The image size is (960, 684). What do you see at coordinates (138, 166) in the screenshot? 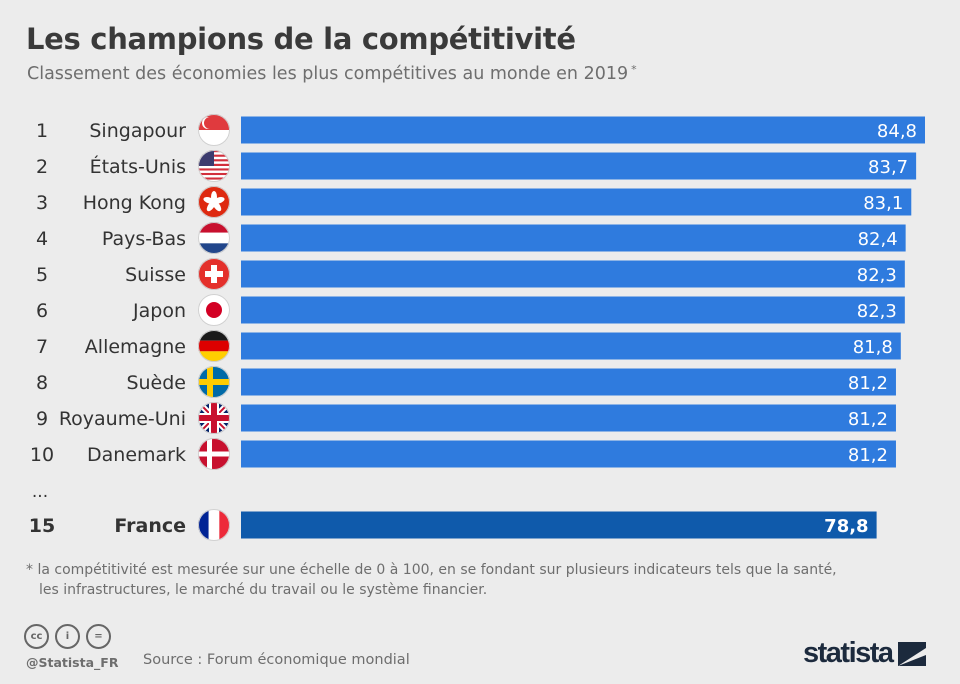
I see `country-label: États-Unis` at bounding box center [138, 166].